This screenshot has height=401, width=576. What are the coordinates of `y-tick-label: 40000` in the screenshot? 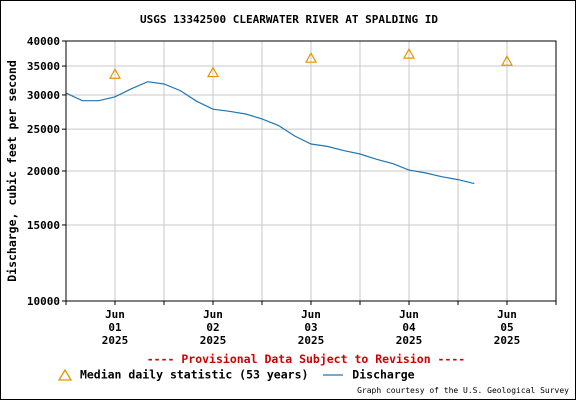 It's located at (43, 41).